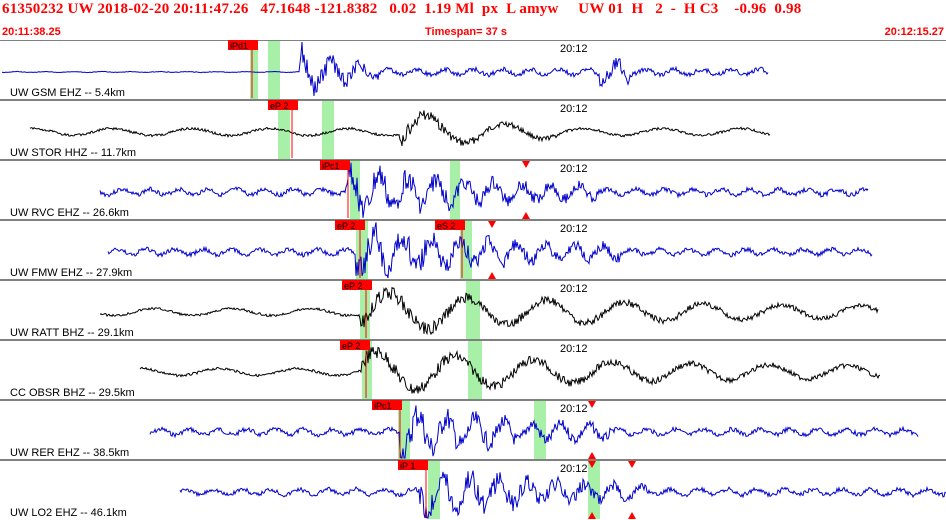 This screenshot has width=946, height=520. Describe the element at coordinates (914, 32) in the screenshot. I see `end-time-label: 20:12:15.27` at that location.